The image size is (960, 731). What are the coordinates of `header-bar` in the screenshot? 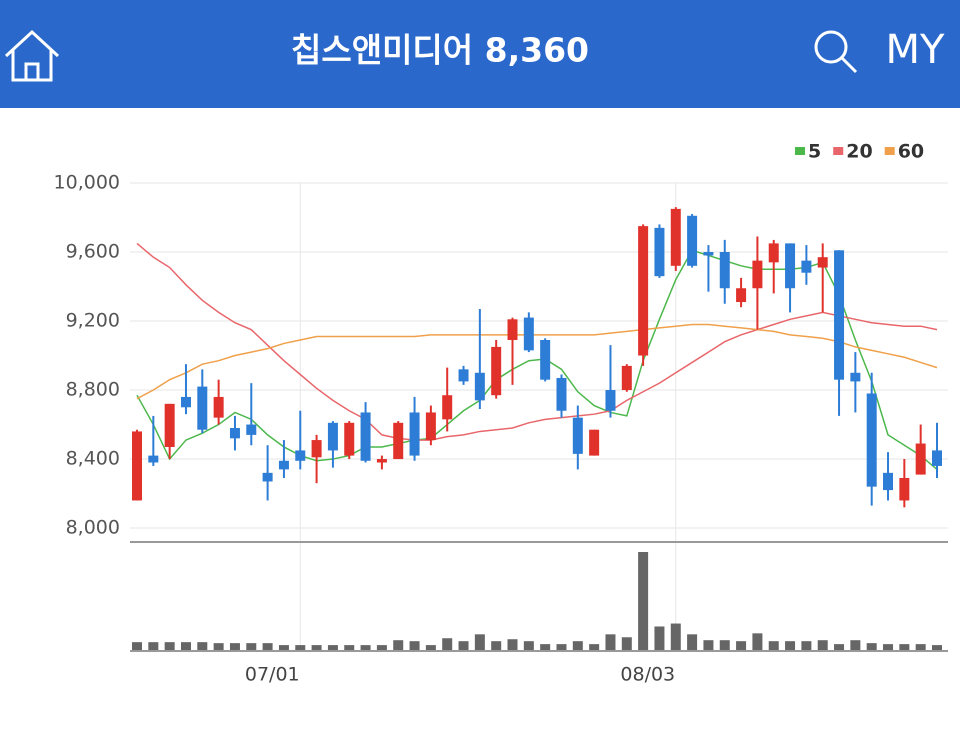 It's located at (480, 54).